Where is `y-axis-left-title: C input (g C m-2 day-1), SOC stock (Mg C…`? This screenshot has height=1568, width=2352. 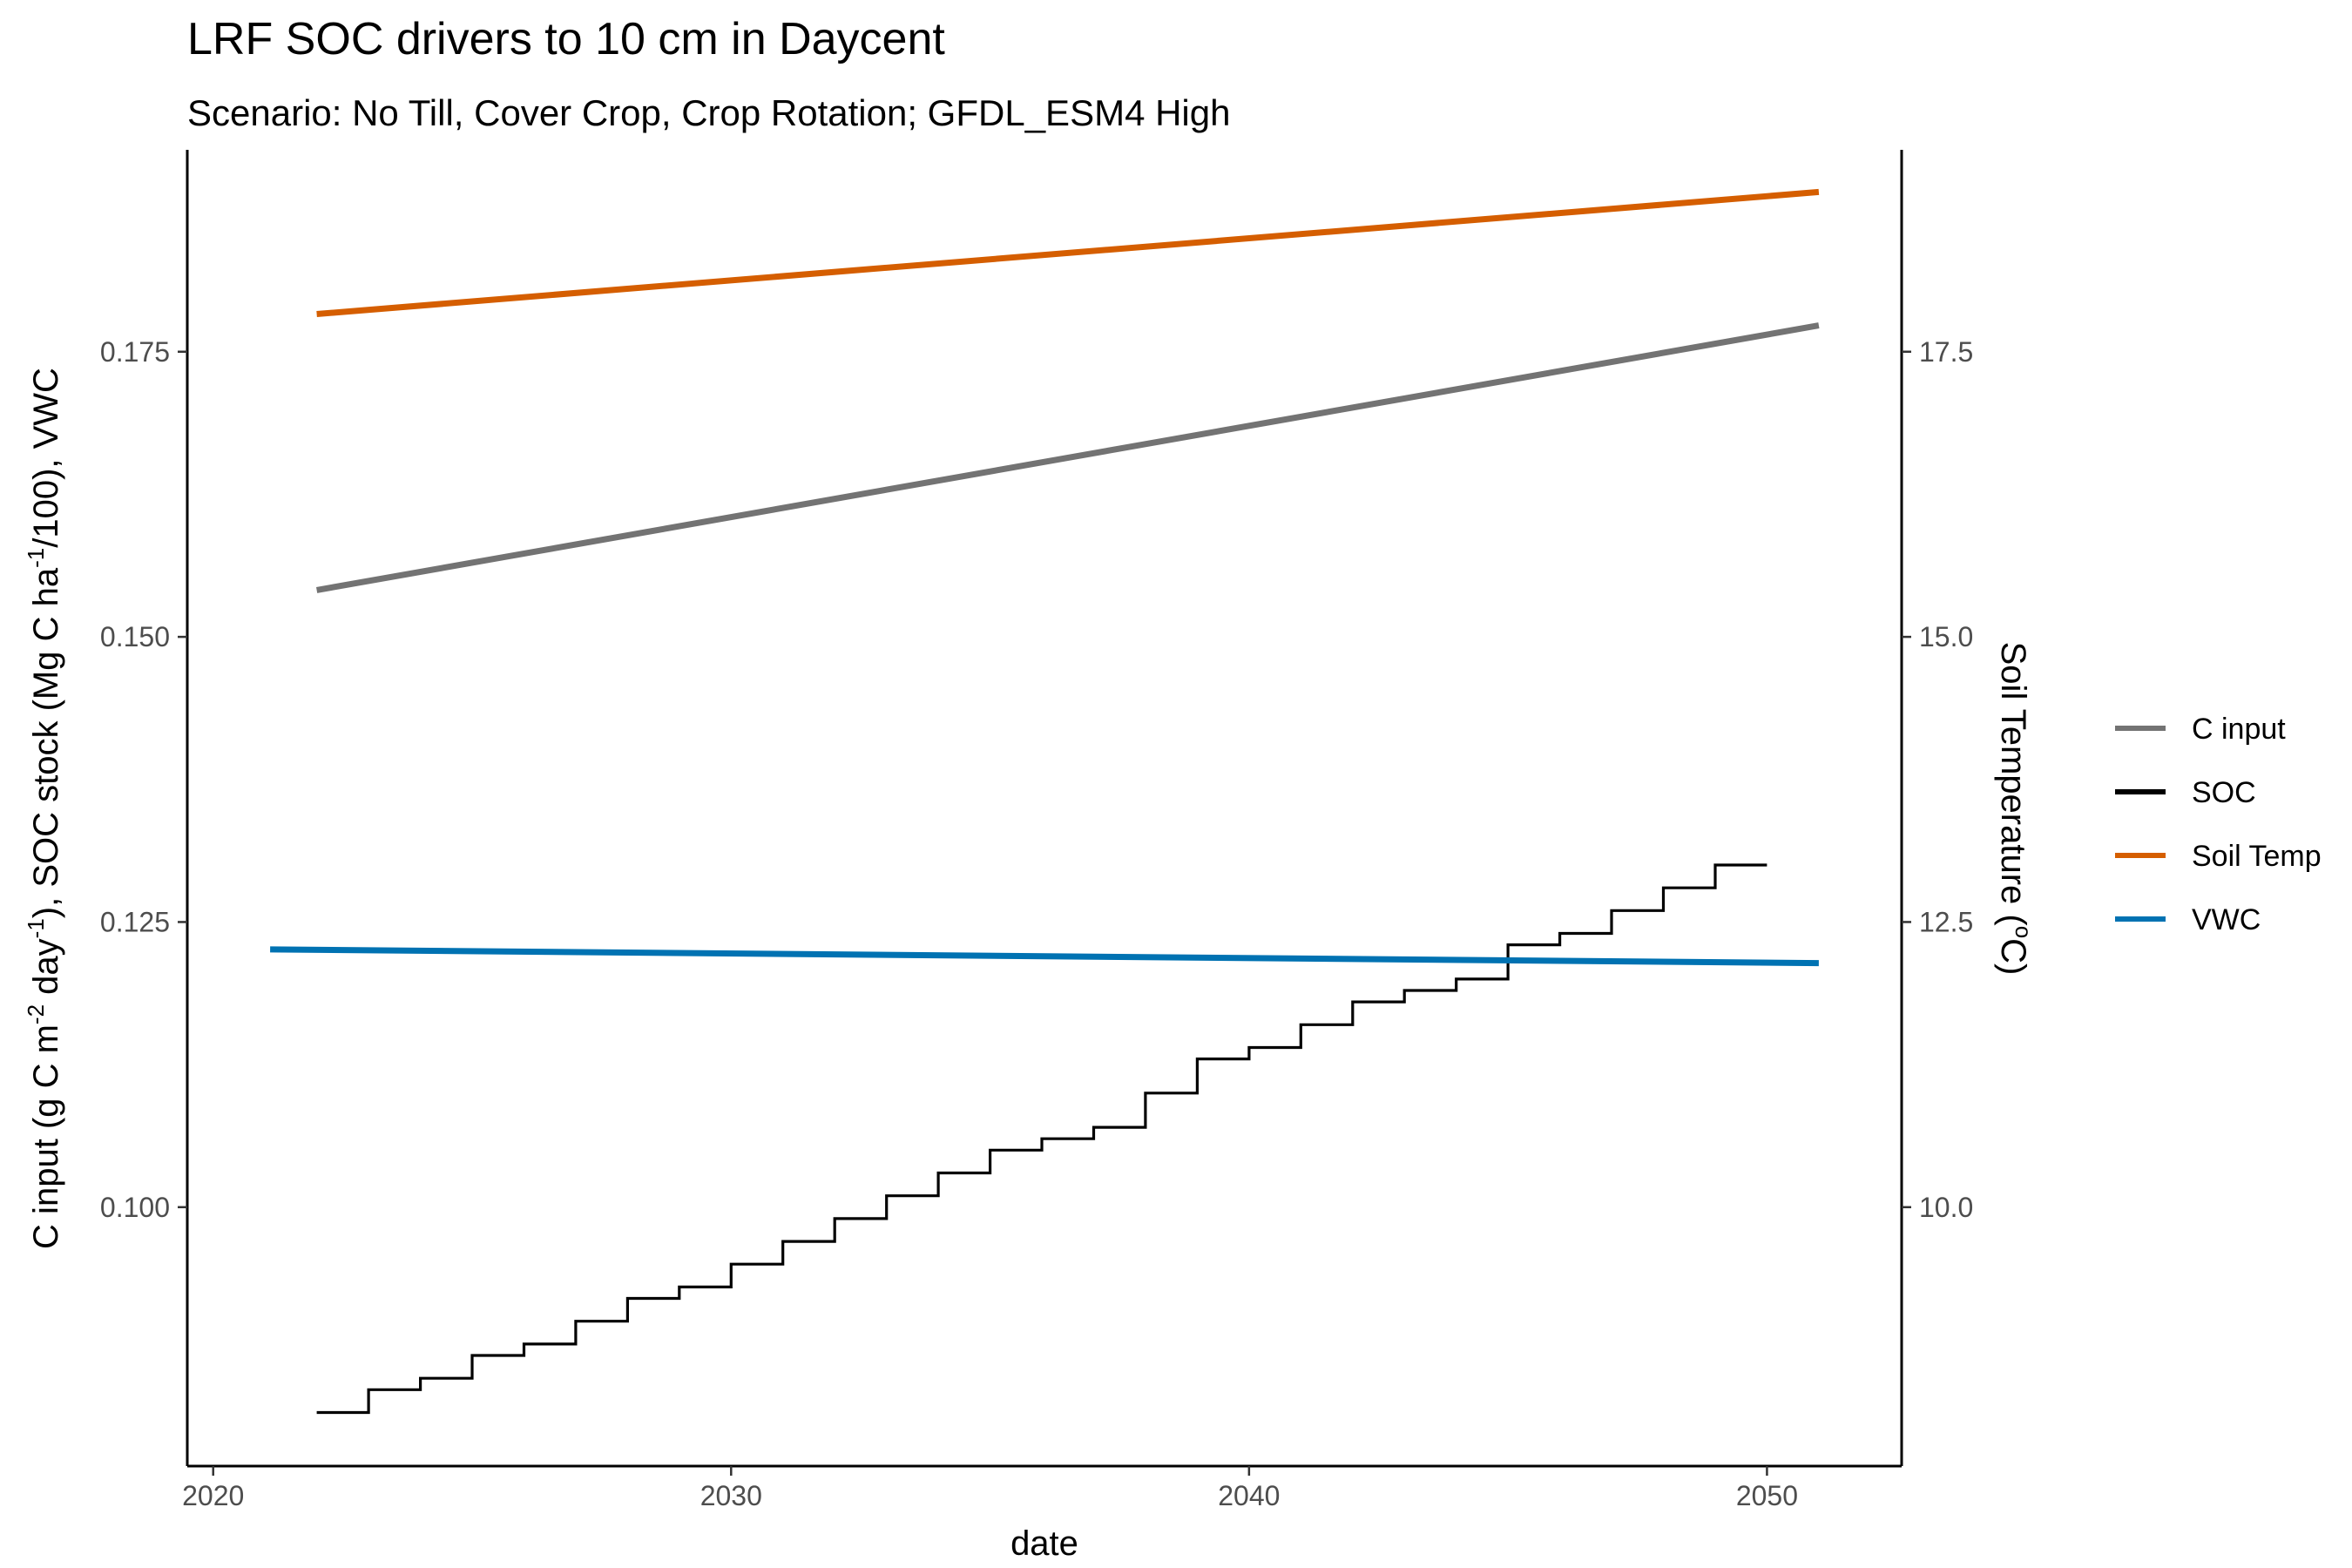 y-axis-left-title: C input (g C m-2 day-1), SOC stock (Mg C… is located at coordinates (44, 808).